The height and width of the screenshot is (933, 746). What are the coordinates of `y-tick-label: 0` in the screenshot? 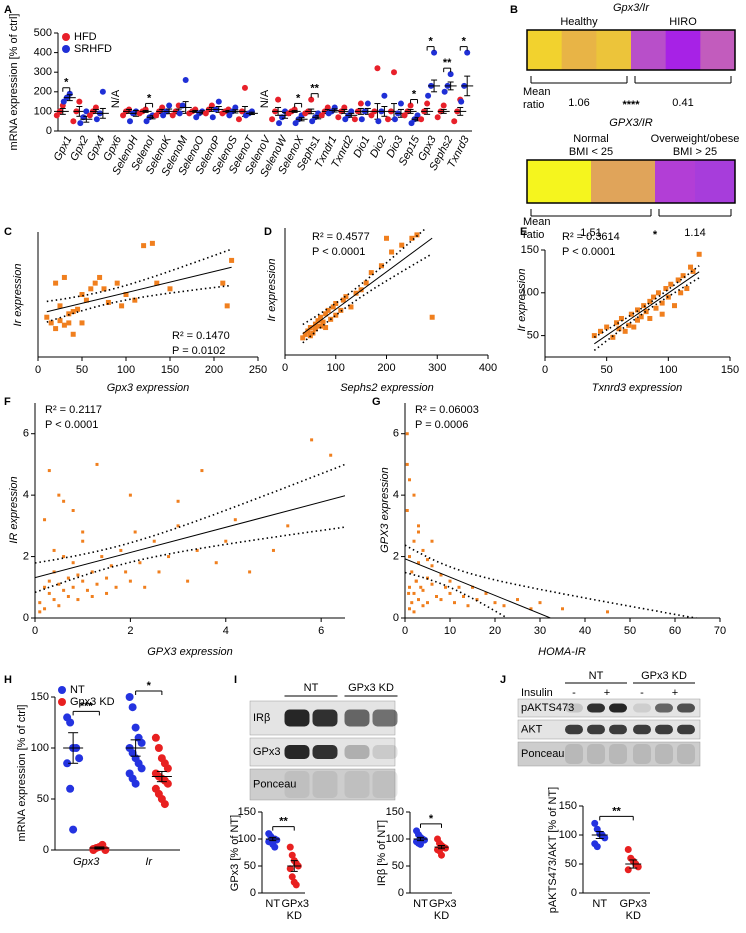 It's located at (46, 850).